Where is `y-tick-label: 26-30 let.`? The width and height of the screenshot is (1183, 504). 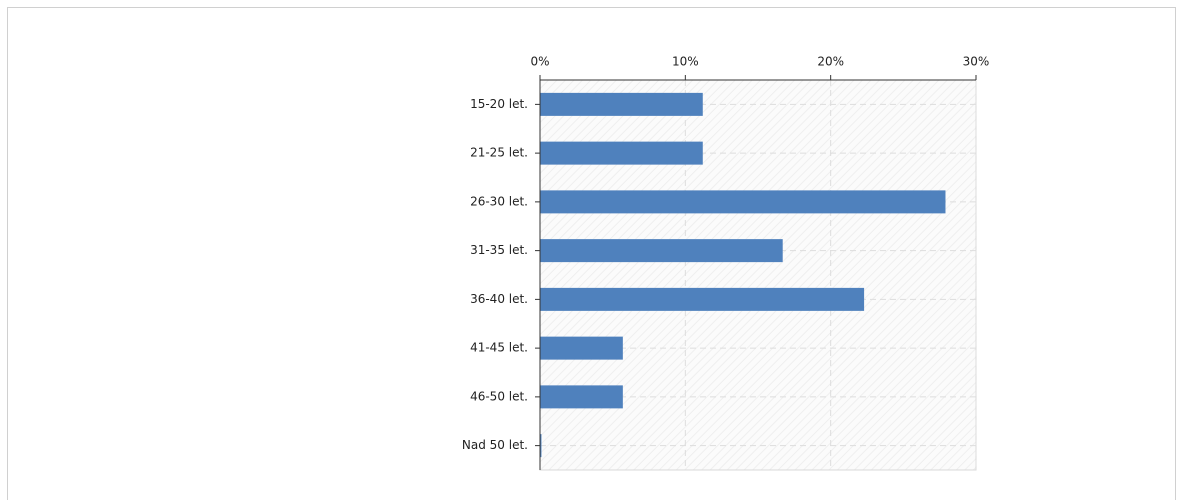
y-tick-label: 26-30 let. is located at coordinates (499, 201).